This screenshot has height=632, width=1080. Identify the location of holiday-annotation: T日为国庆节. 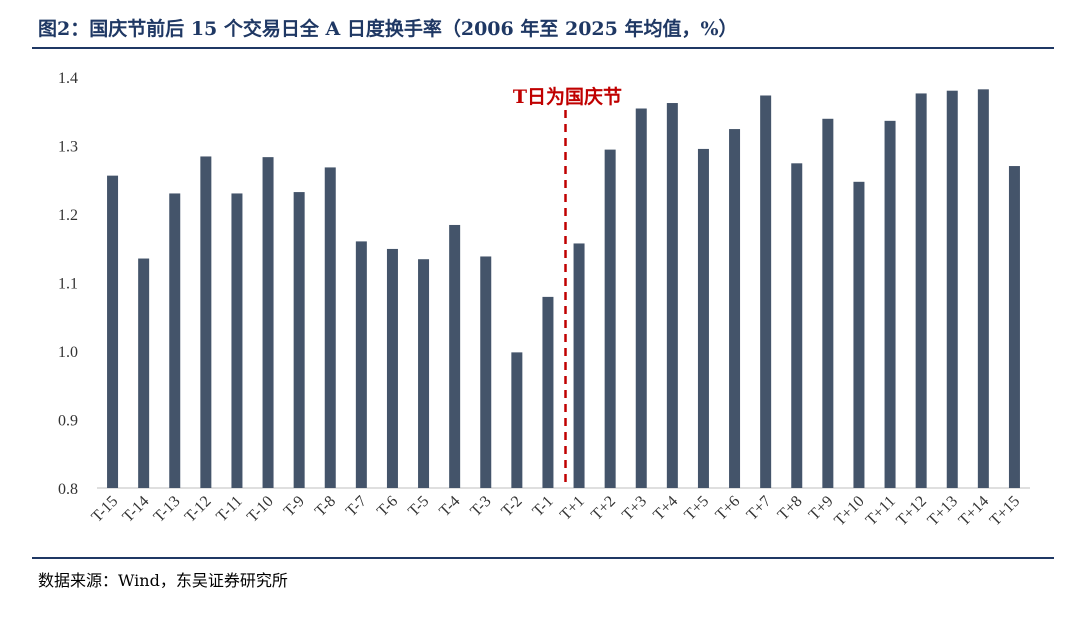
(567, 96).